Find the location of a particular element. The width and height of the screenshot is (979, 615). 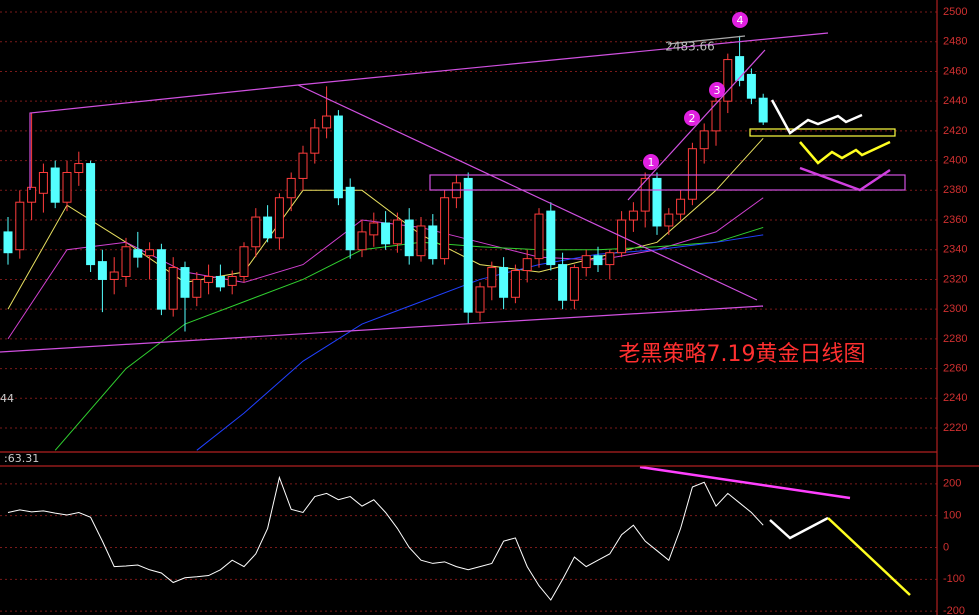

price-label: 2483.66 is located at coordinates (690, 47).